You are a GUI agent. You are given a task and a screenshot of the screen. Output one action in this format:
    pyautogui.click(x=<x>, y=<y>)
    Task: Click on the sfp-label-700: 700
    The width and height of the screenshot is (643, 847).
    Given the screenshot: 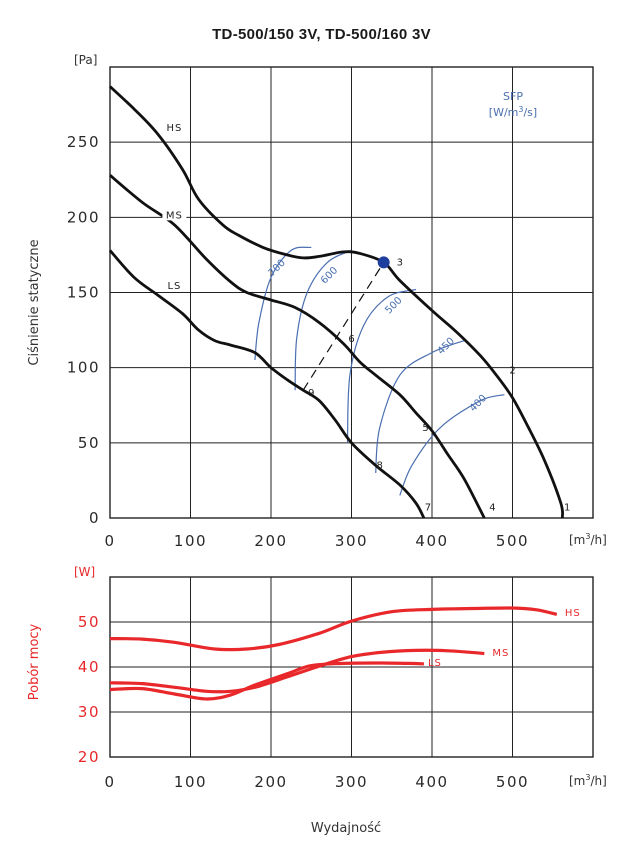 What is the action you would take?
    pyautogui.click(x=277, y=268)
    